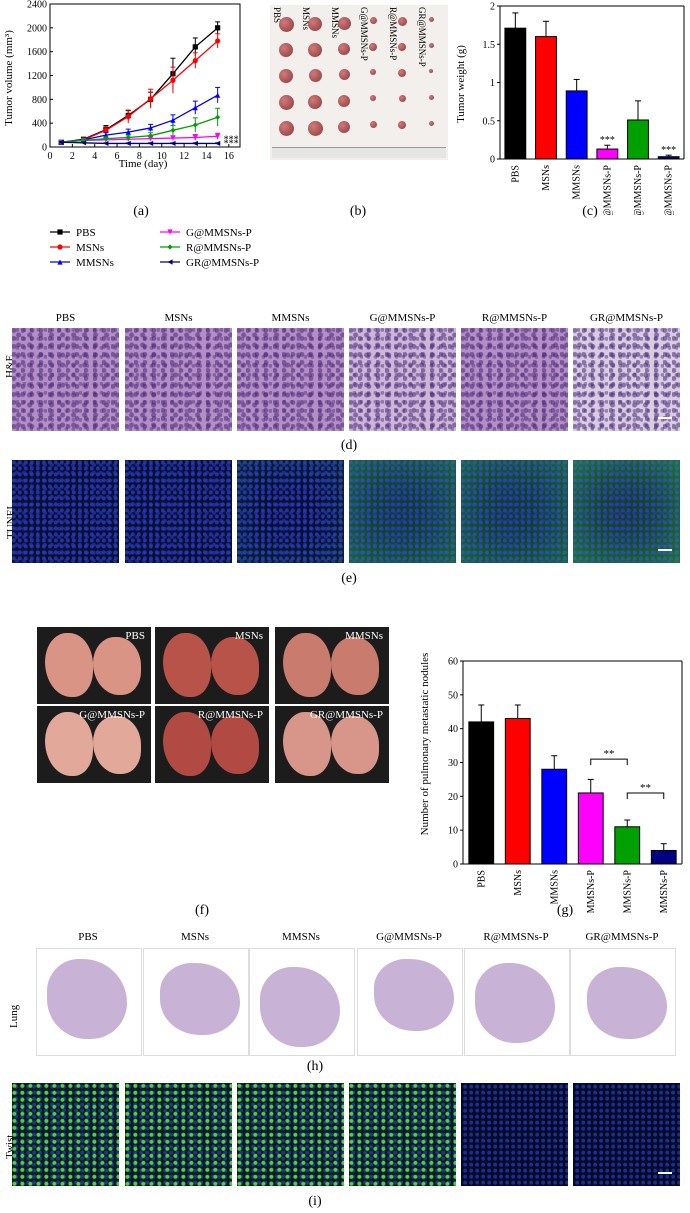 The height and width of the screenshot is (1213, 690). Describe the element at coordinates (489, 121) in the screenshot. I see `chart-c-ytick-label: 0.5` at that location.